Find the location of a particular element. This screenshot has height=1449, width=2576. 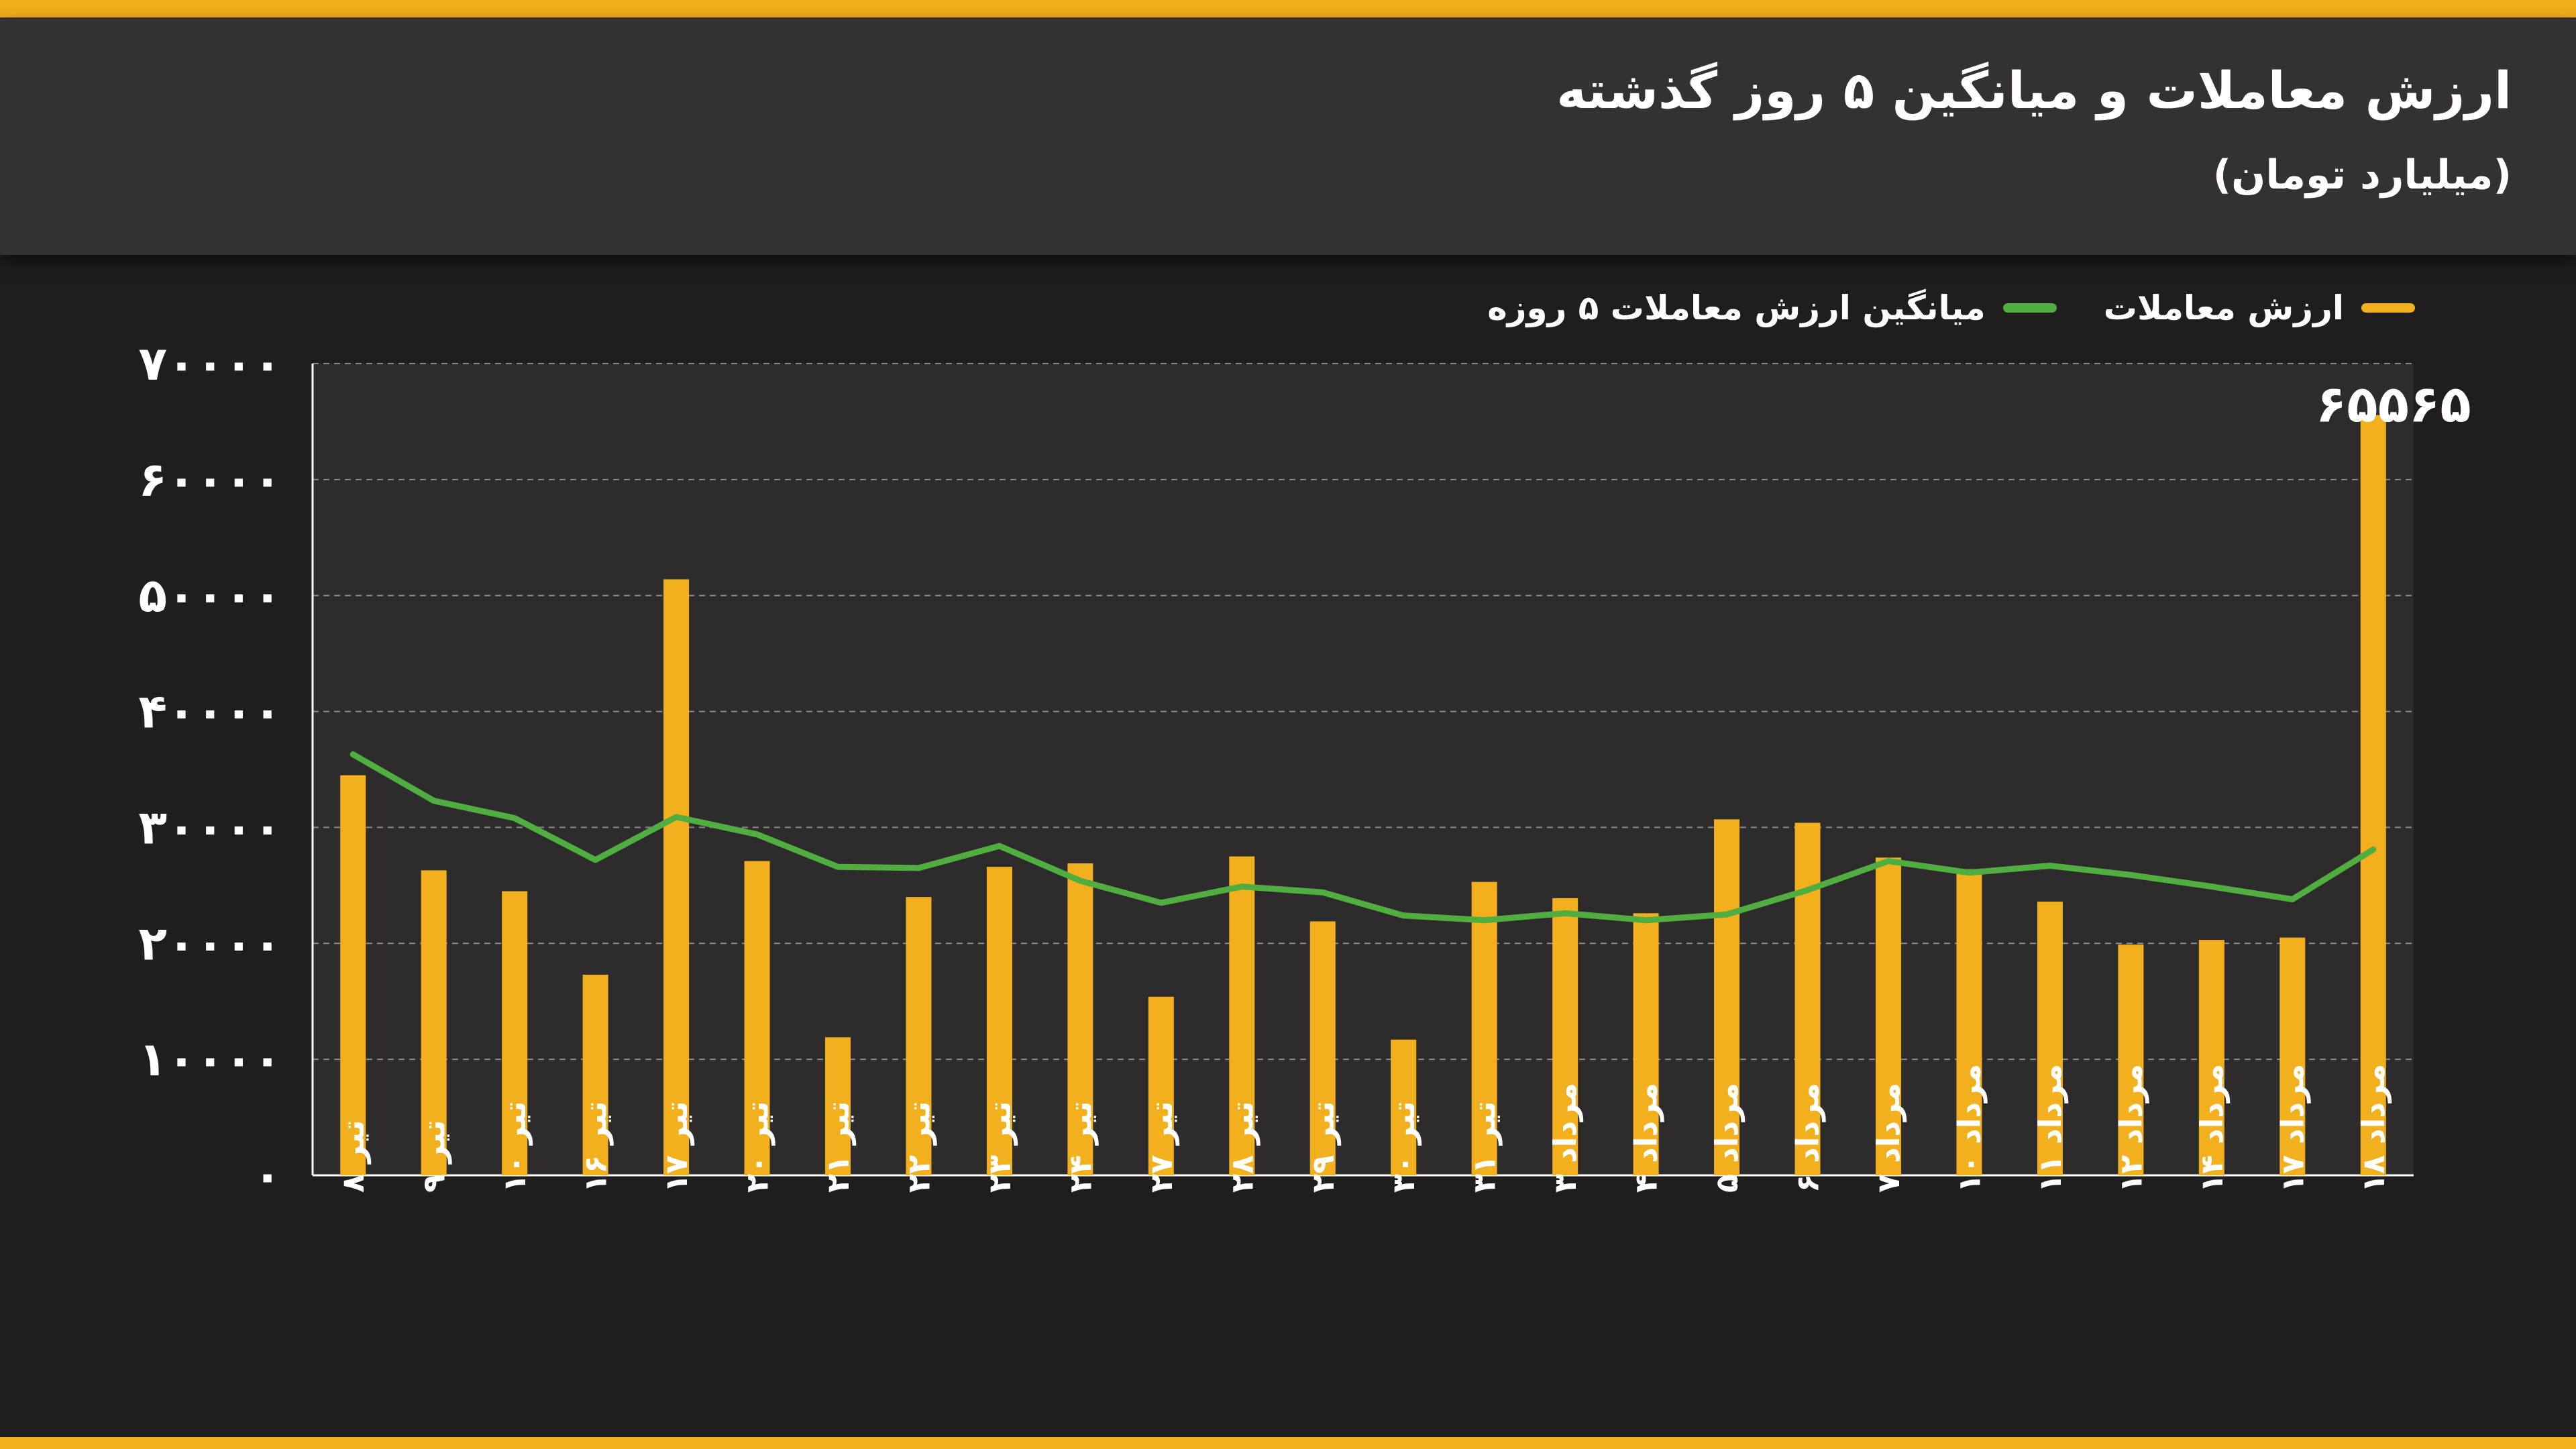

chart-title: ارزش معاملات و میانگین ۵ روز گذشته is located at coordinates (2034, 90).